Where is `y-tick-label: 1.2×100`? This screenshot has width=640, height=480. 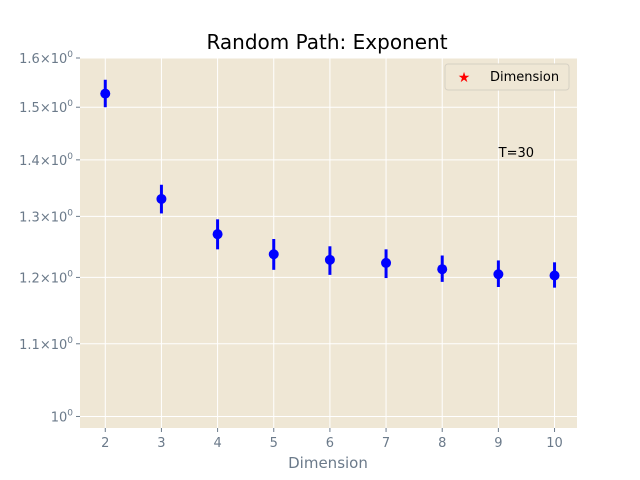
y-tick-label: 1.2×100 is located at coordinates (46, 277).